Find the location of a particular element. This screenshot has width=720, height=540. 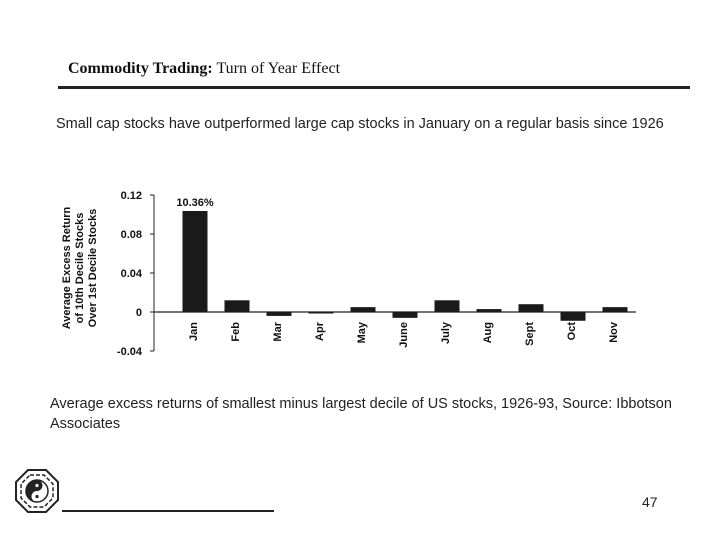

page-number: 47 is located at coordinates (650, 502).